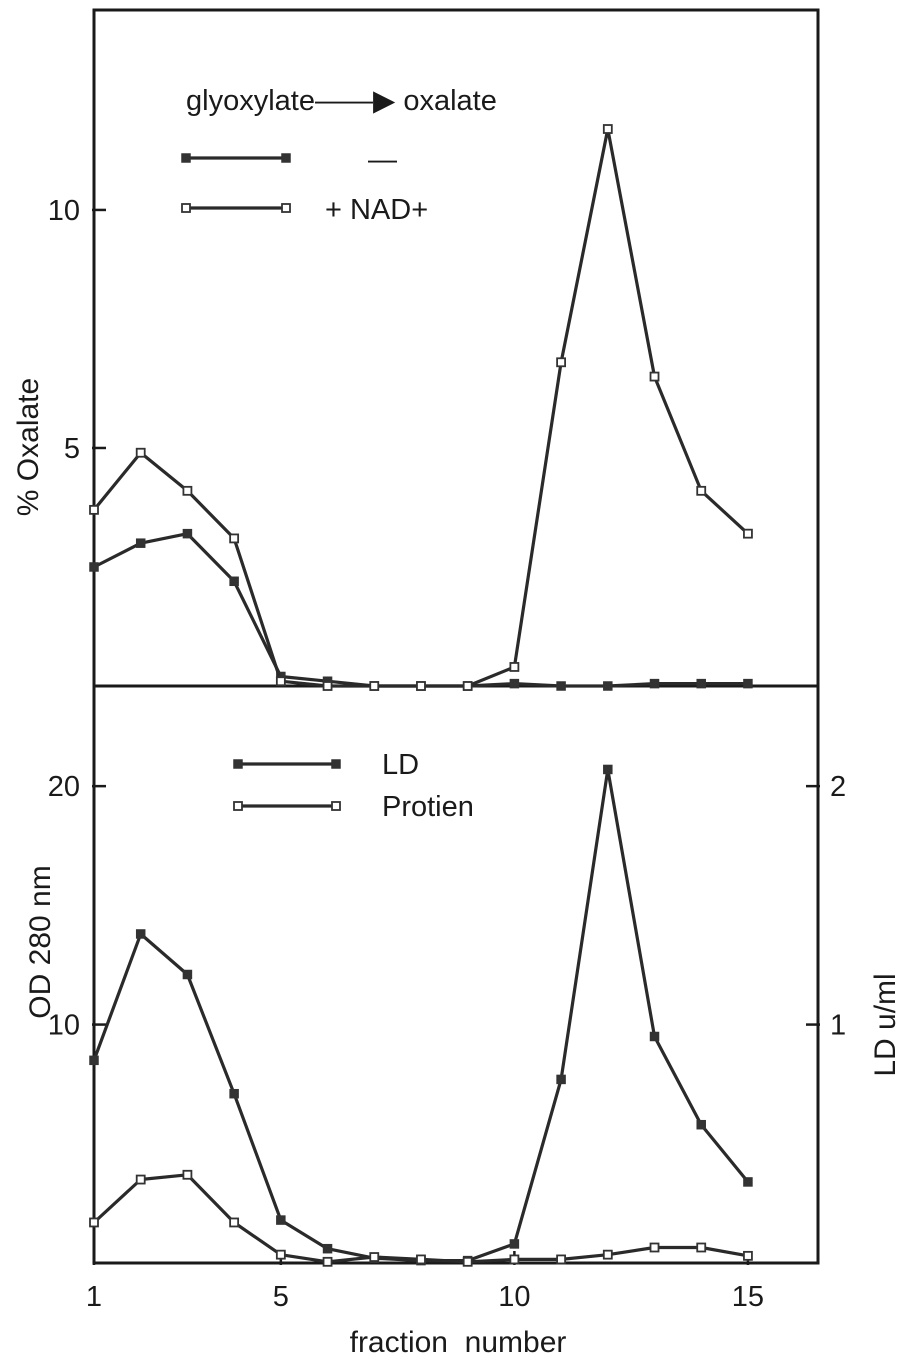 The width and height of the screenshot is (901, 1360). I want to click on bottom-legend-label: Protien, so click(428, 807).